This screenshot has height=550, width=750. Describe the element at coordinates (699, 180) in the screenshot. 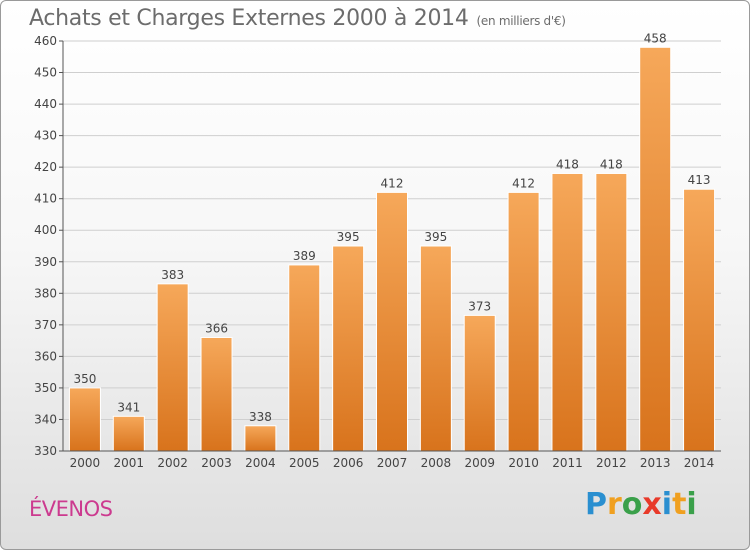

I see `value-label: 413` at that location.